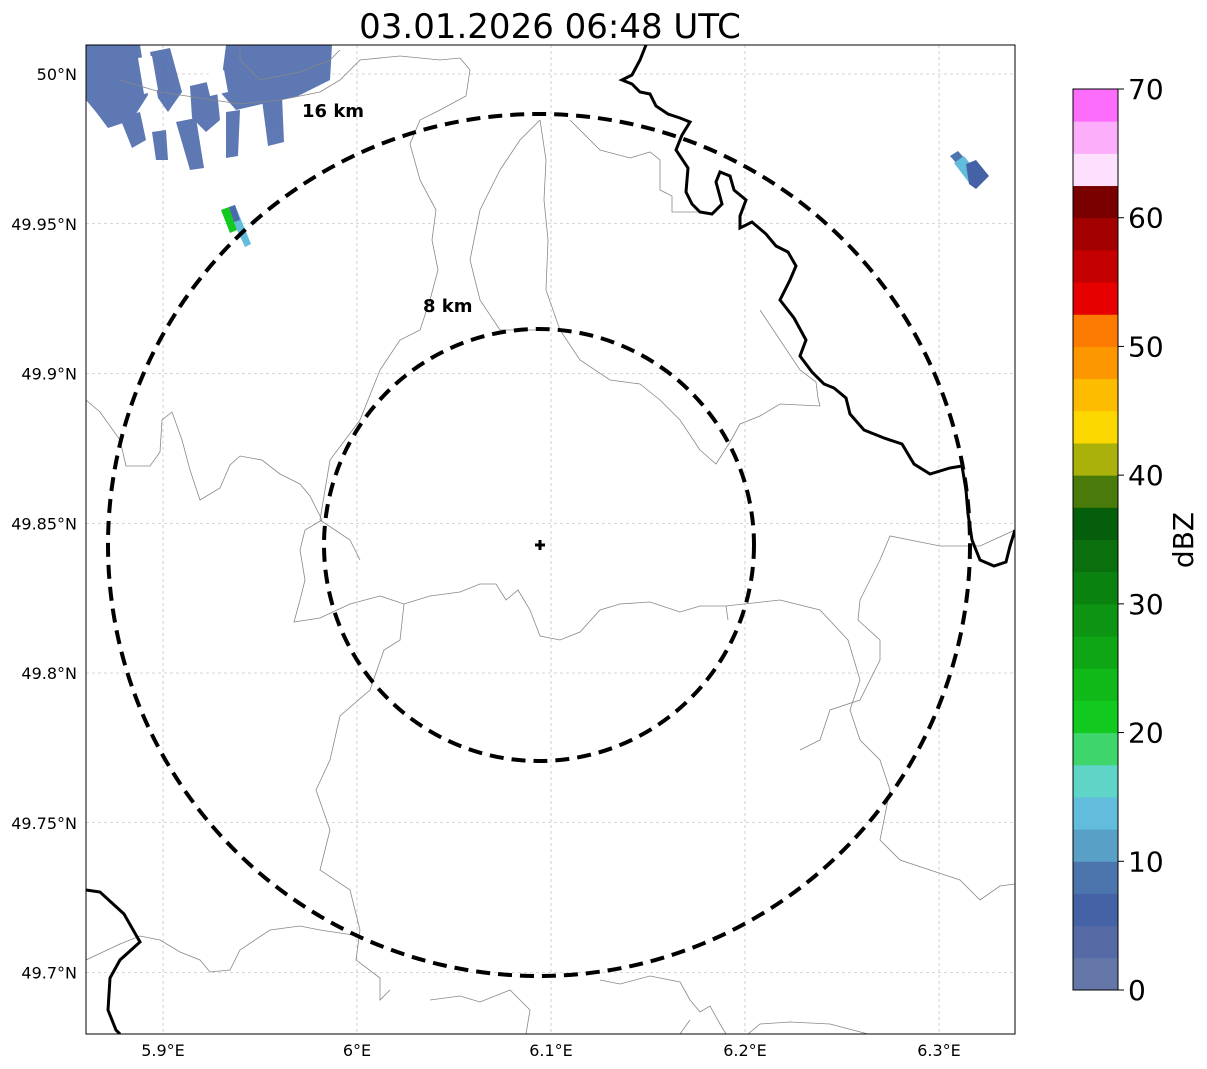 This screenshot has height=1069, width=1207. I want to click on colorbar-tick-label: 10, so click(1146, 861).